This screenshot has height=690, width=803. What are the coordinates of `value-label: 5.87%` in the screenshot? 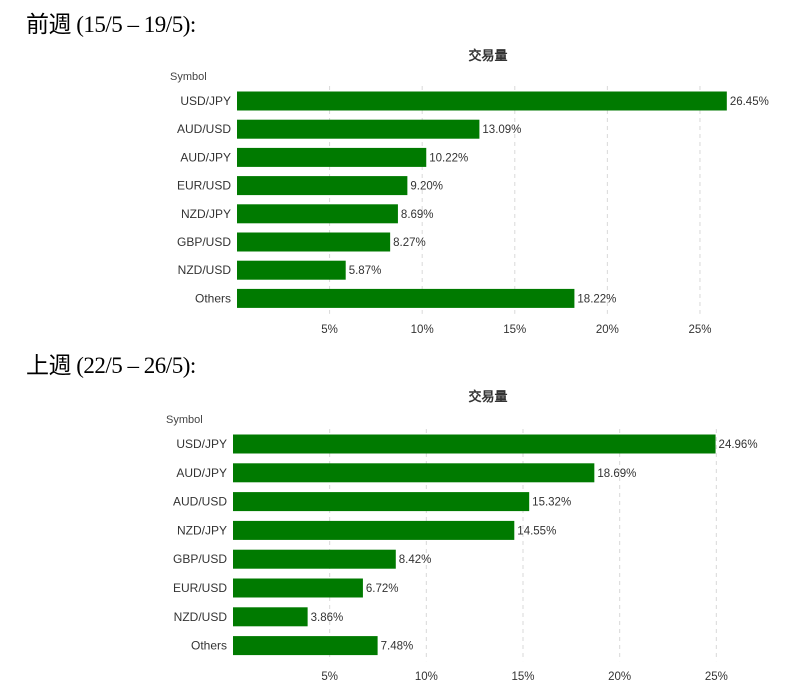 It's located at (365, 271).